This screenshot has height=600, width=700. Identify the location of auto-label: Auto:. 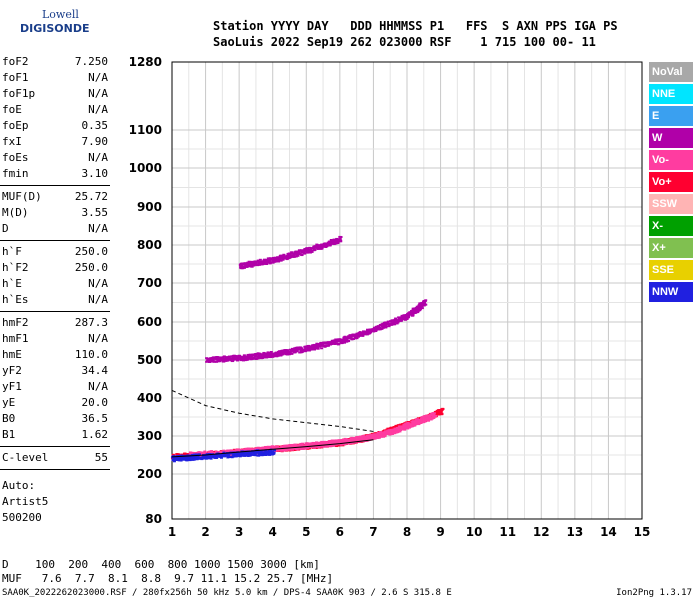
(19, 485).